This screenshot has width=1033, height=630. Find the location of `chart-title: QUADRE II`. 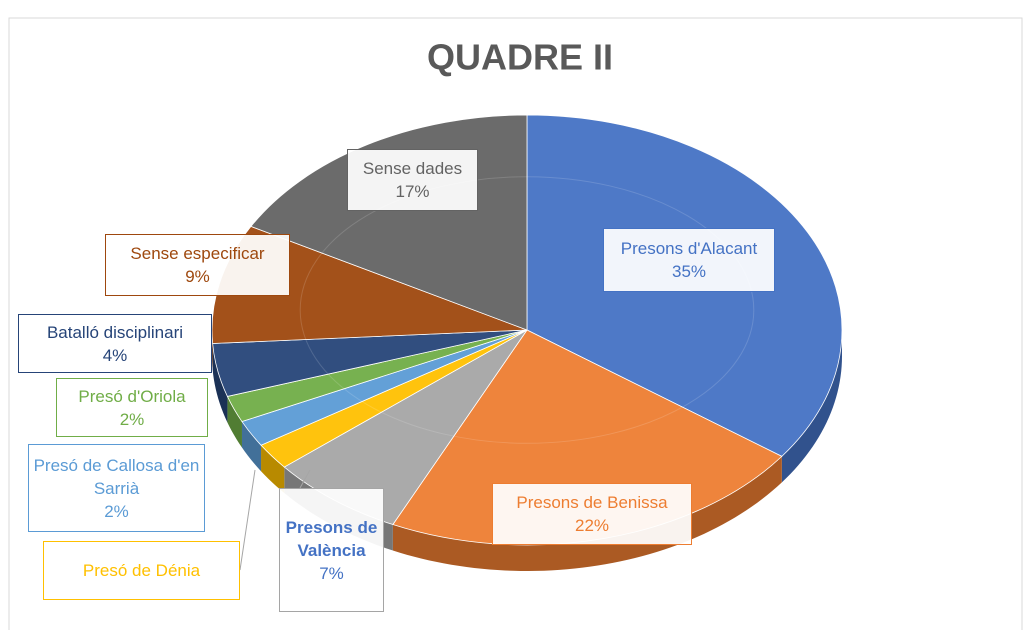

chart-title: QUADRE II is located at coordinates (520, 57).